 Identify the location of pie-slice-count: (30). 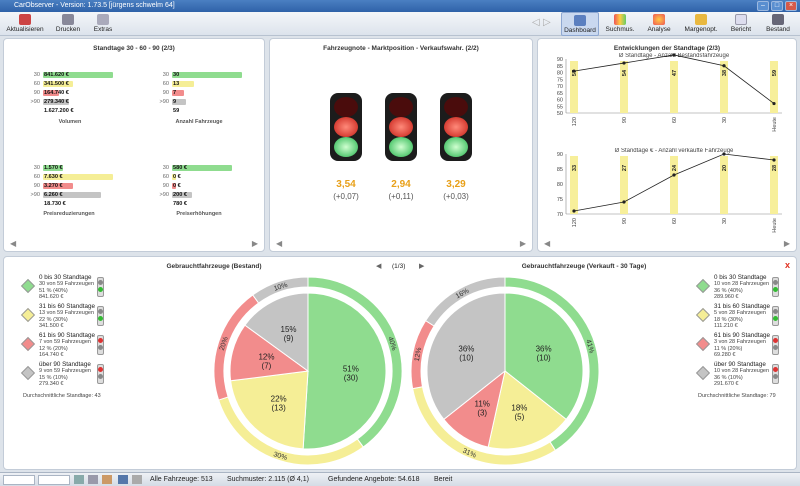
(351, 377).